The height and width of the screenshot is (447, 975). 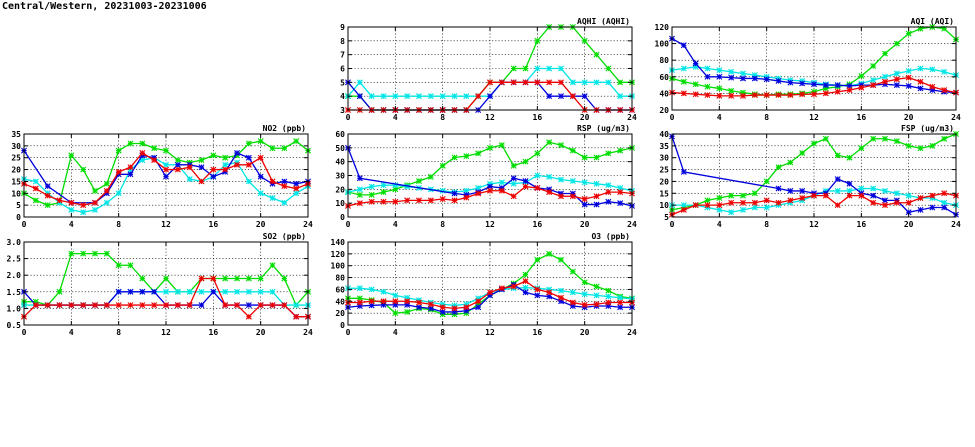 I want to click on y-tick-label: 4, so click(x=342, y=96).